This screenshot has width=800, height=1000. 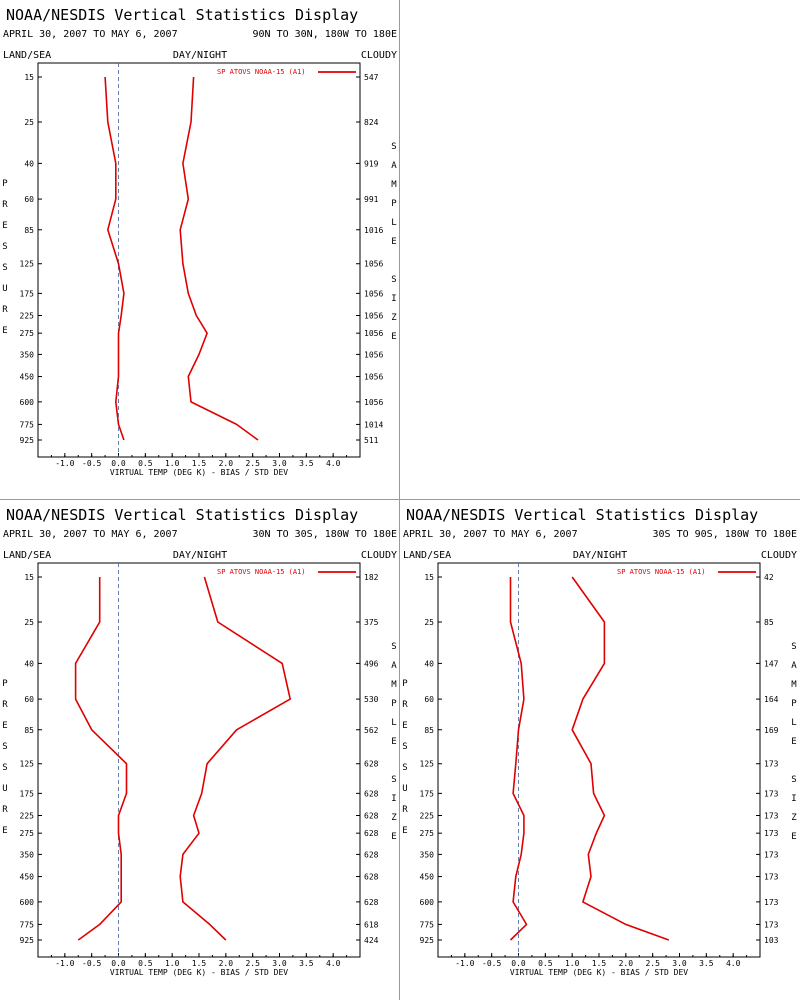 I want to click on x-tick-label: -1.0, so click(x=464, y=963).